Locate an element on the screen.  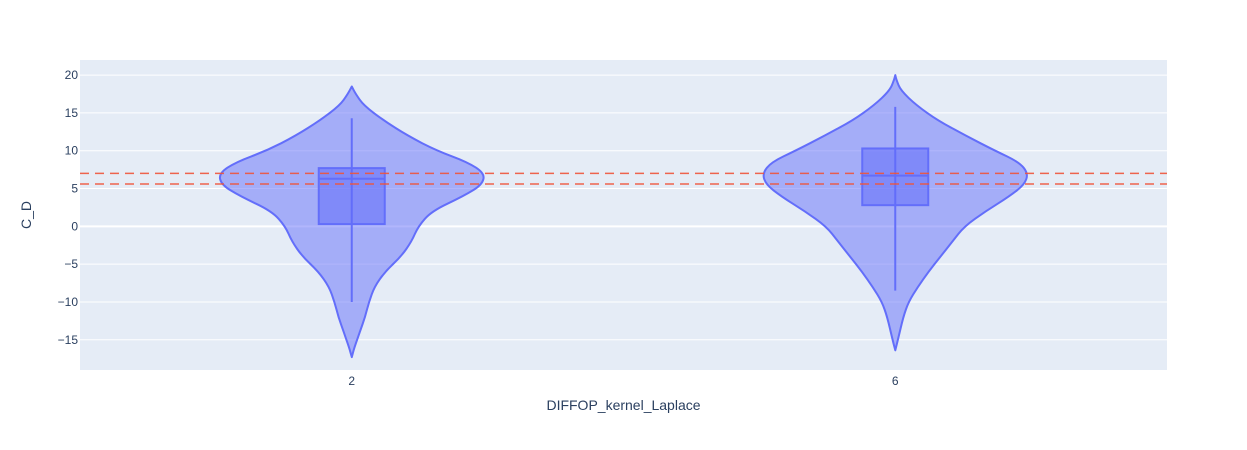
y-tick-label: 15 is located at coordinates (72, 113).